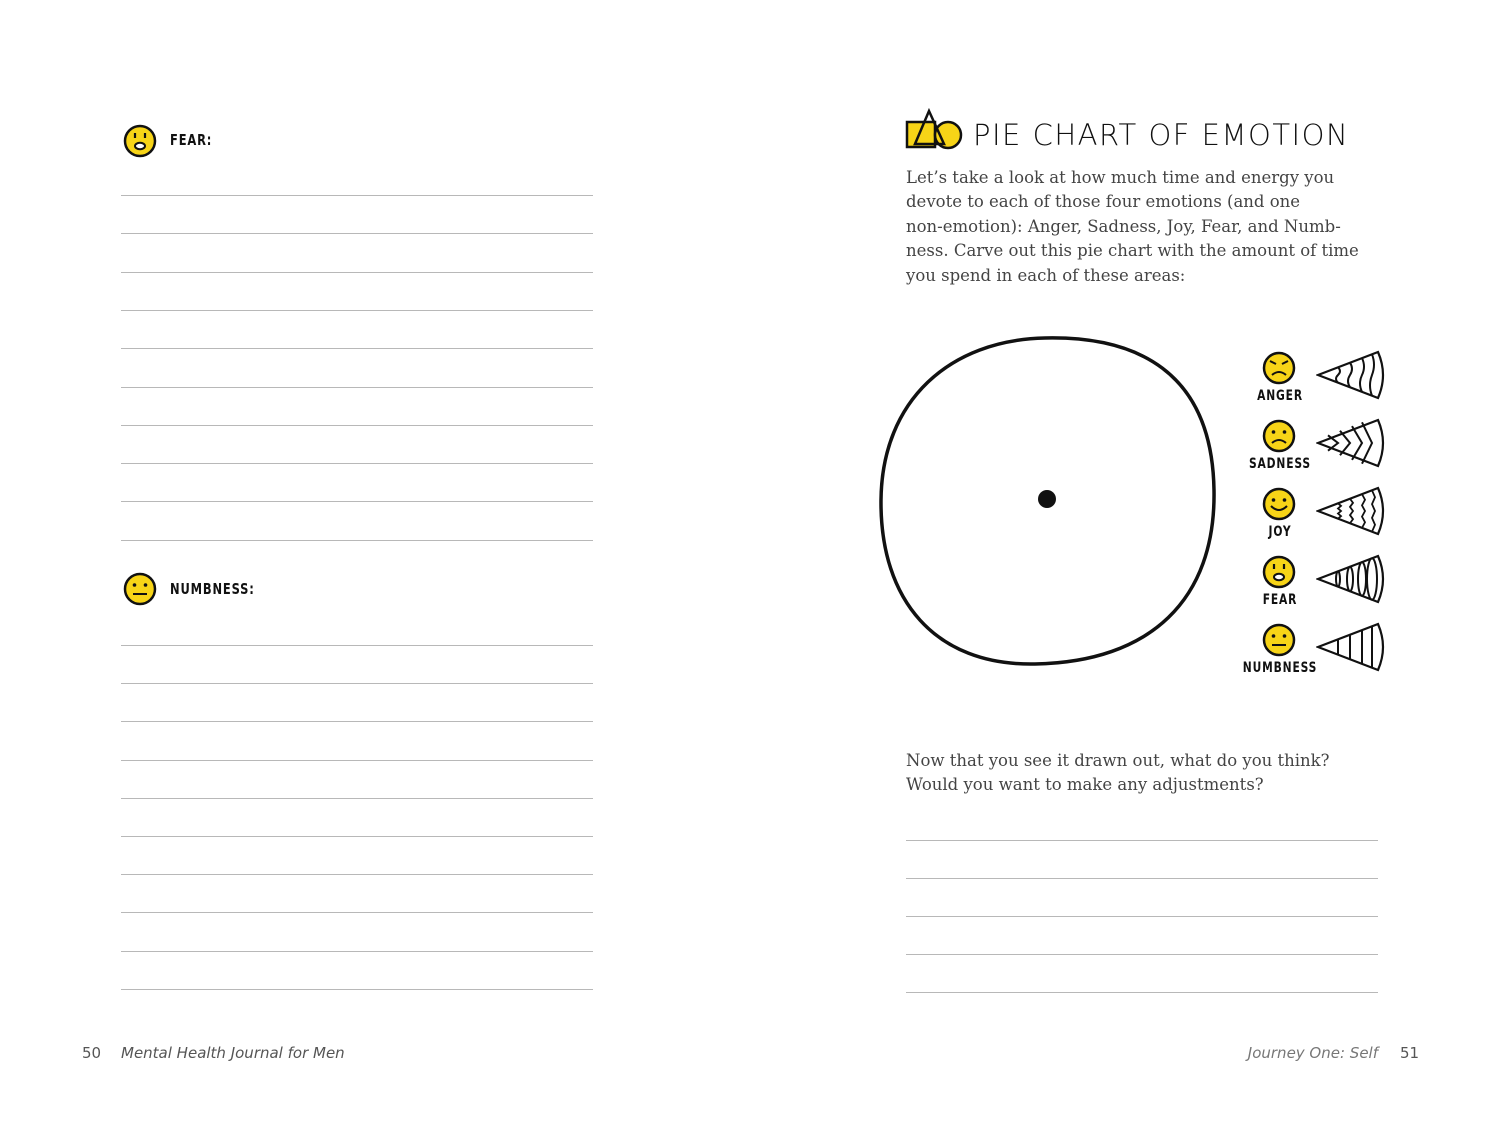  What do you see at coordinates (1312, 1053) in the screenshot?
I see `chapter-title: Journey One: Self` at bounding box center [1312, 1053].